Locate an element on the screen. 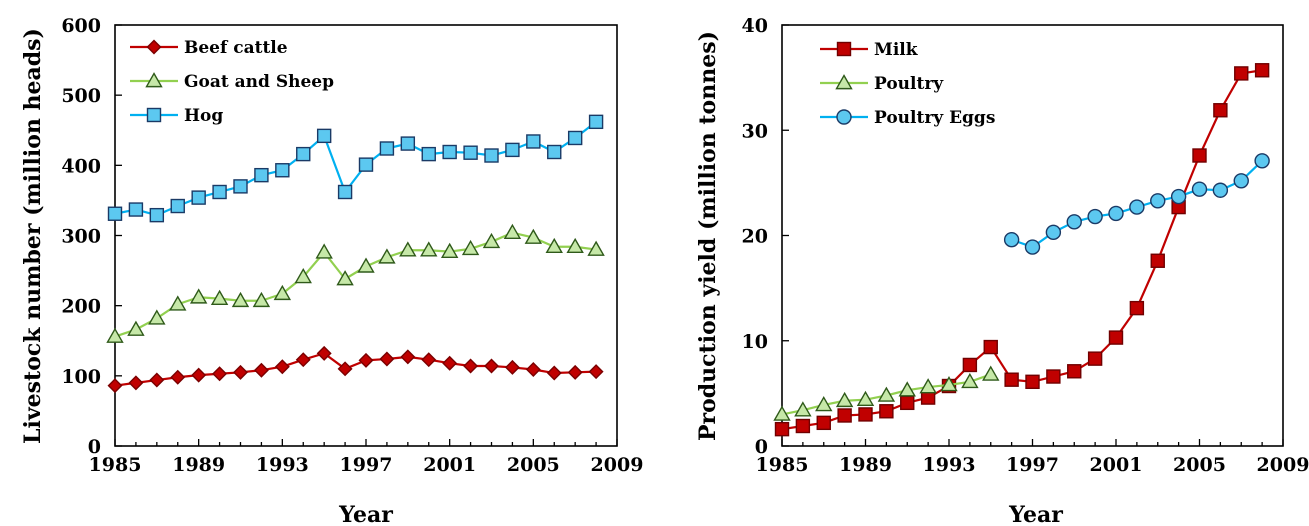 The height and width of the screenshot is (526, 1309). series-goat-and-sheep is located at coordinates (355, 283).